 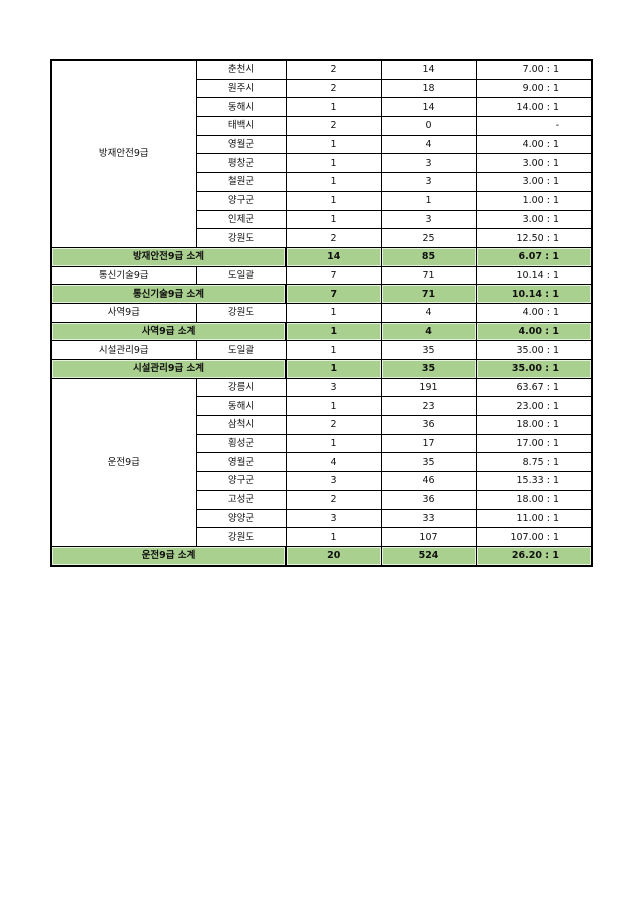 I want to click on subtotal-applicants: 4, so click(x=428, y=331).